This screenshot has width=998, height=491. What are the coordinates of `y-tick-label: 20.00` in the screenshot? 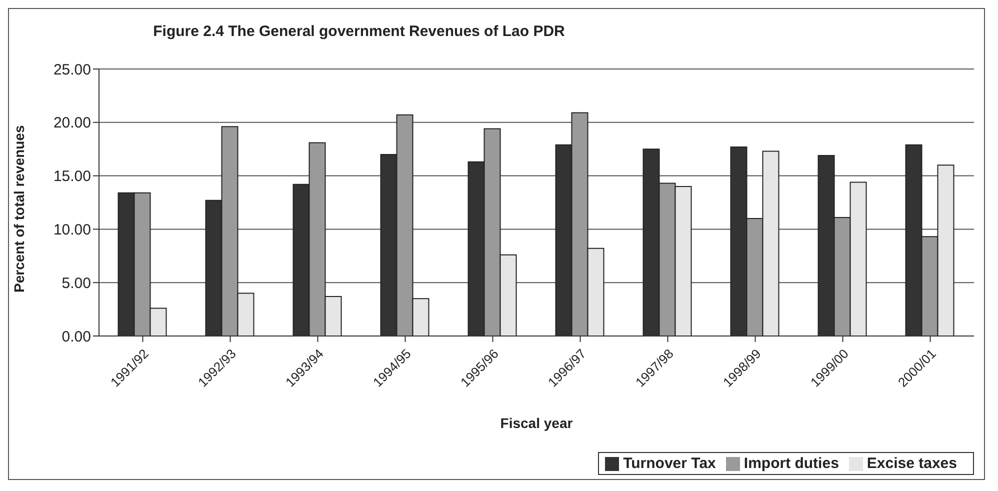 It's located at (72, 123).